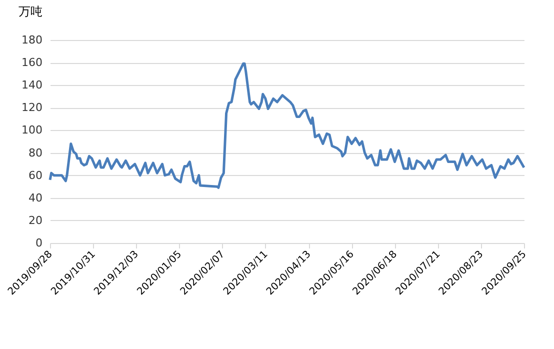 Image resolution: width=554 pixels, height=349 pixels. What do you see at coordinates (35, 220) in the screenshot?
I see `y-tick-label: 20` at bounding box center [35, 220].